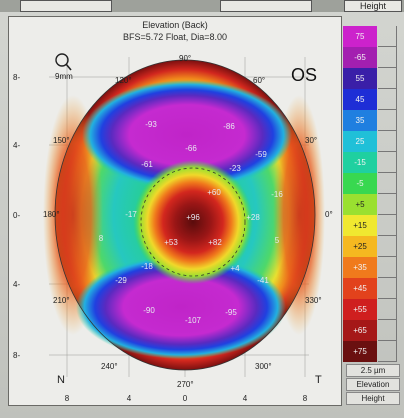 The image size is (404, 418). I want to click on deg-270: 270°, so click(185, 384).